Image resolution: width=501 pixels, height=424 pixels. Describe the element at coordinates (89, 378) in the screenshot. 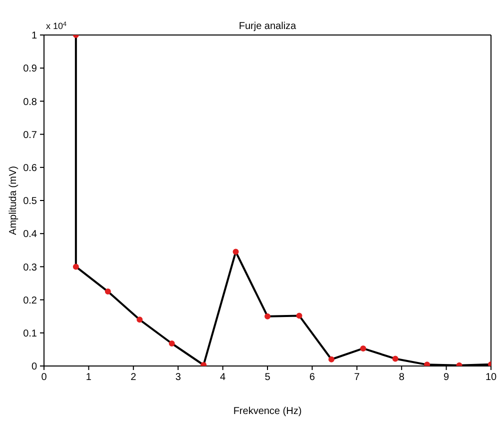

I see `x-tick-label: 1` at that location.